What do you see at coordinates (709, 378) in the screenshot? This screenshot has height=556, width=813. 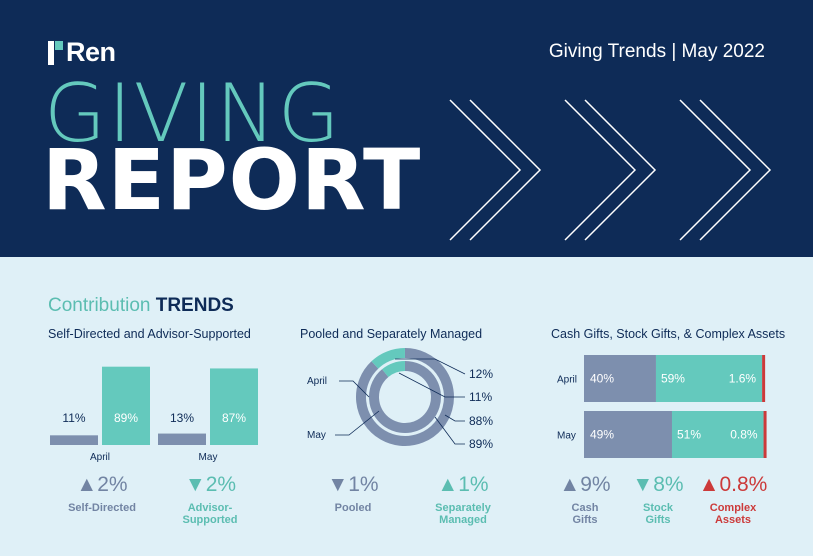 I see `segment-stock-gifts-april` at bounding box center [709, 378].